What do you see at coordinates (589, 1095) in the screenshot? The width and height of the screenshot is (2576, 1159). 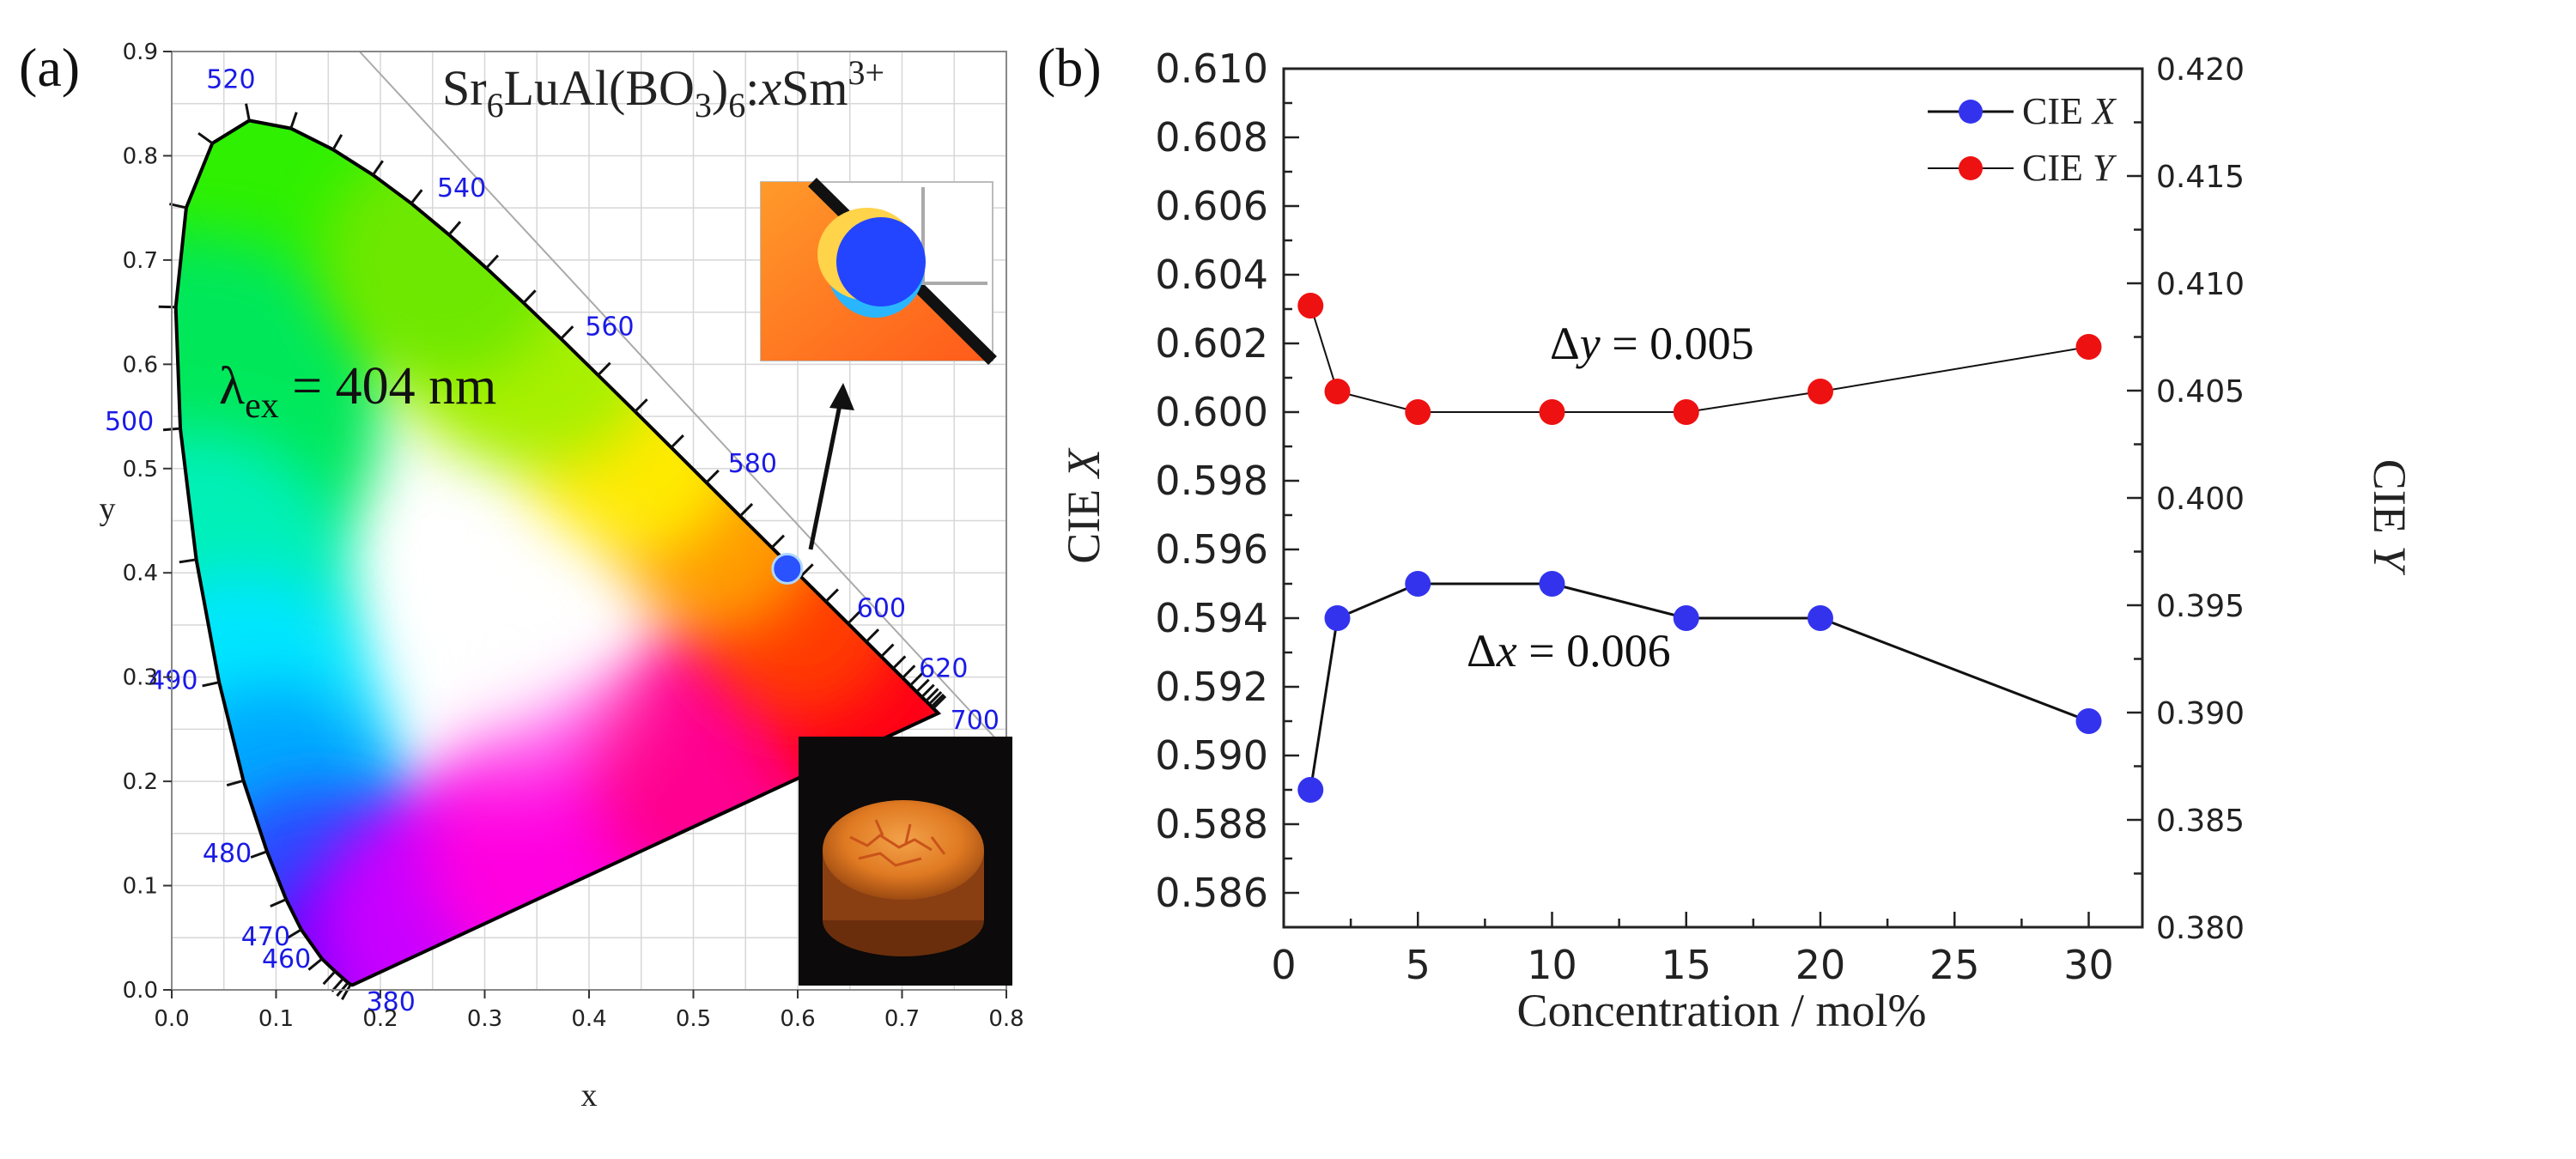 I see `panel-a-xlabel: x` at bounding box center [589, 1095].